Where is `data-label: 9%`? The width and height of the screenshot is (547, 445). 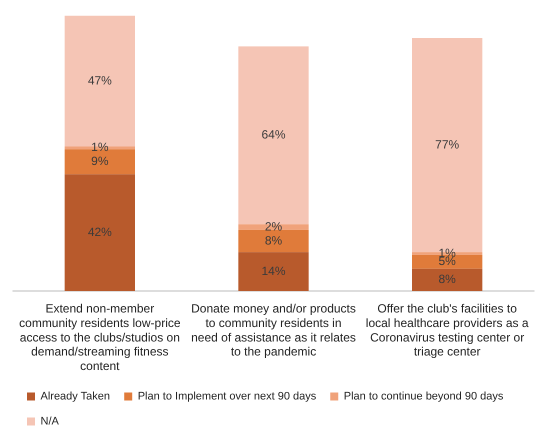
data-label: 9% is located at coordinates (100, 161).